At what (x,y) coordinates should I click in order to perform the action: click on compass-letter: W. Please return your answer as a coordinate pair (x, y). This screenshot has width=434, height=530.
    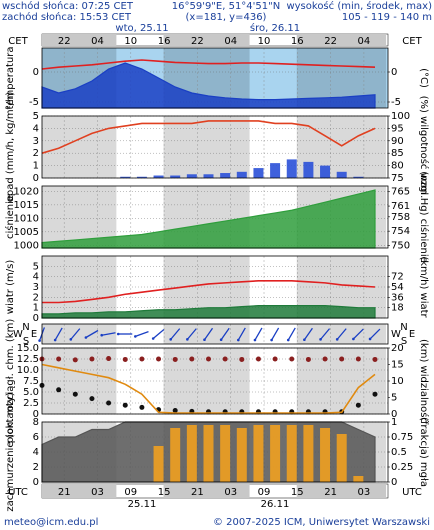
    Looking at the image, I should click on (18, 334).